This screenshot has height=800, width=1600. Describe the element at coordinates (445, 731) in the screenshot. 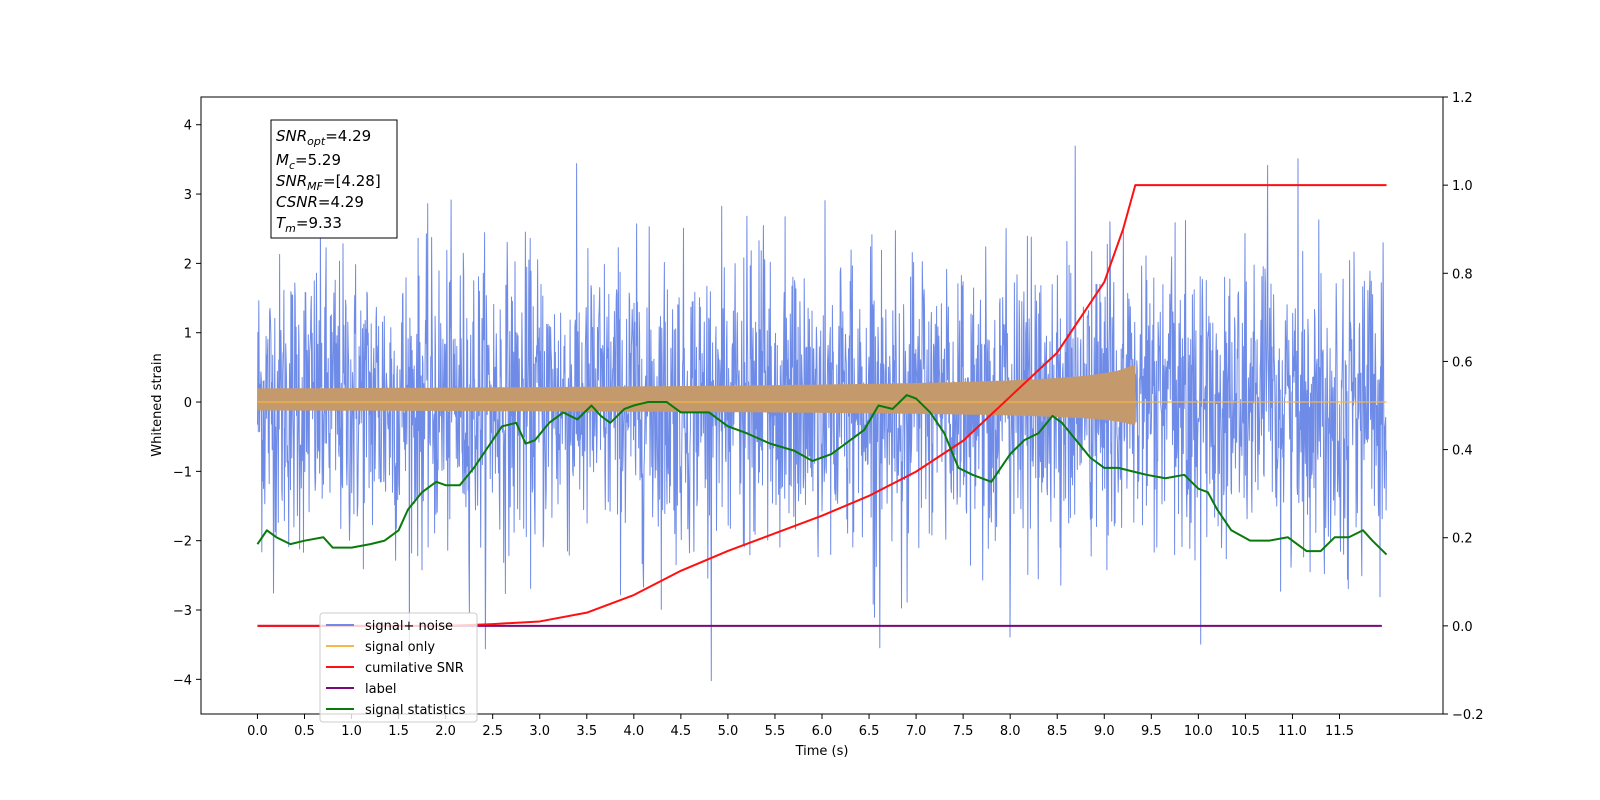

I see `x-tick-label: 2.0` at that location.